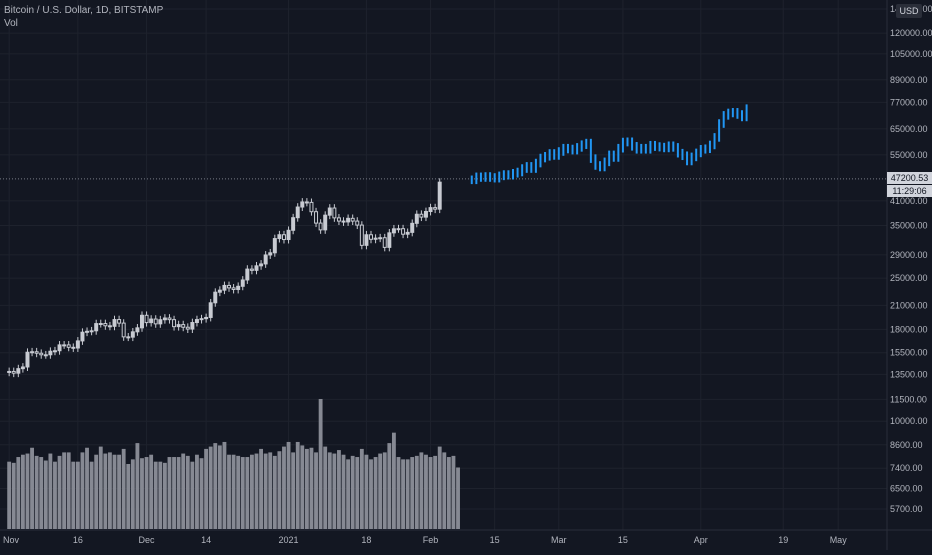 Image resolution: width=932 pixels, height=555 pixels. I want to click on time-tick-label: 16, so click(78, 540).